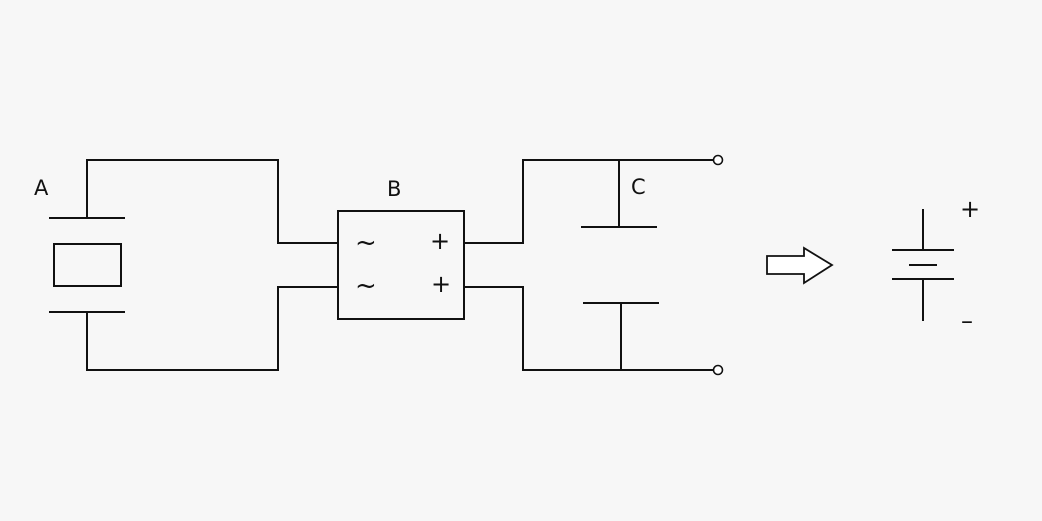 The width and height of the screenshot is (1042, 521). I want to click on output-terminal-top, so click(718, 160).